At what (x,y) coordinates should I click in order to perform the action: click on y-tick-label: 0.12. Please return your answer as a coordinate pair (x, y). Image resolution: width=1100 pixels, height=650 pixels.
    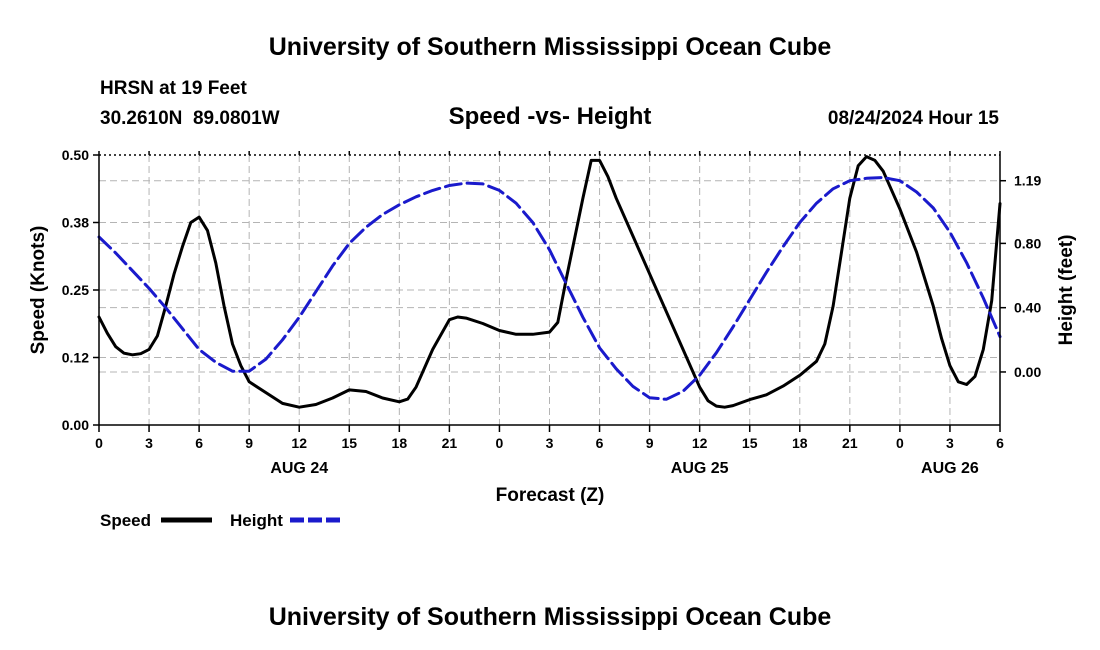
    Looking at the image, I should click on (75, 358).